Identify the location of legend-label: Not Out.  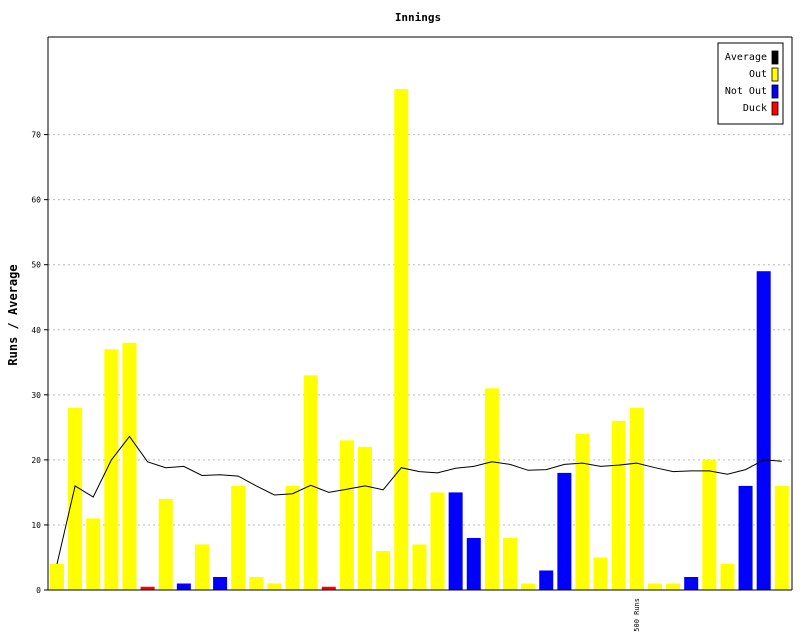
(746, 91).